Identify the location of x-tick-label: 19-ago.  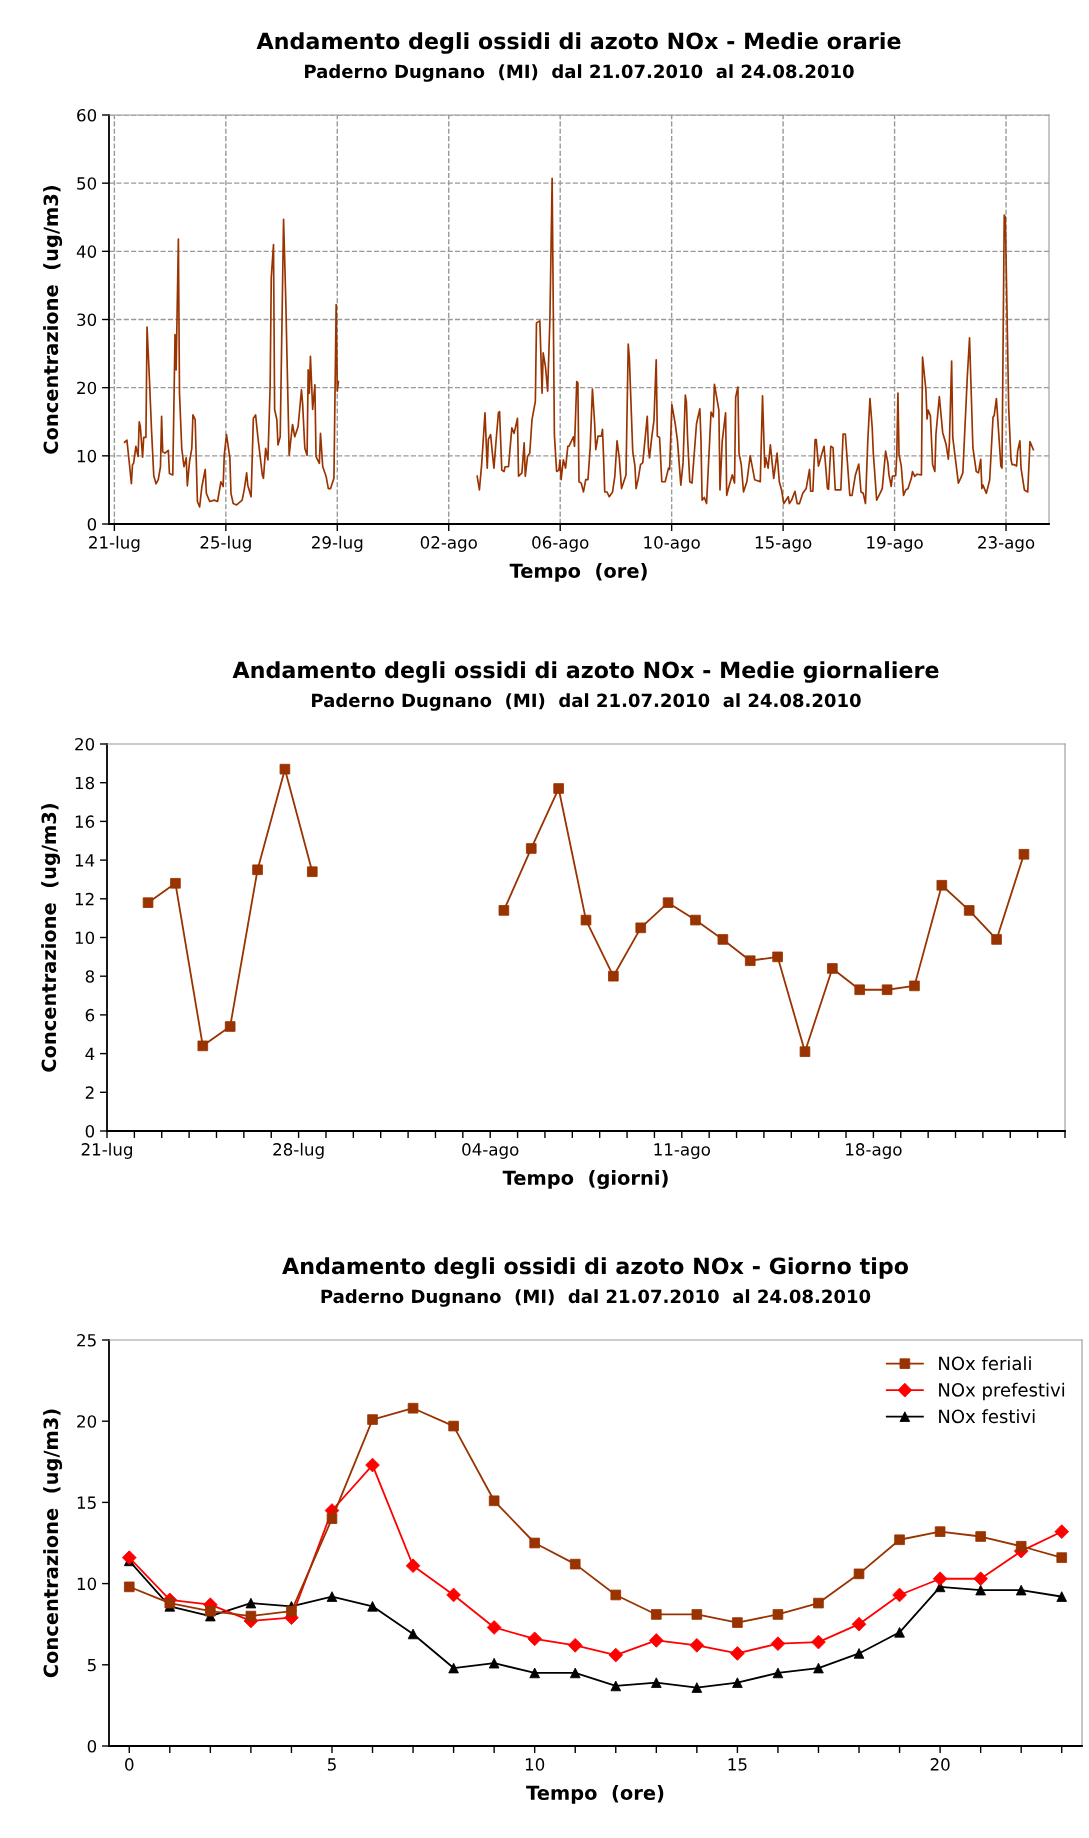
(895, 544).